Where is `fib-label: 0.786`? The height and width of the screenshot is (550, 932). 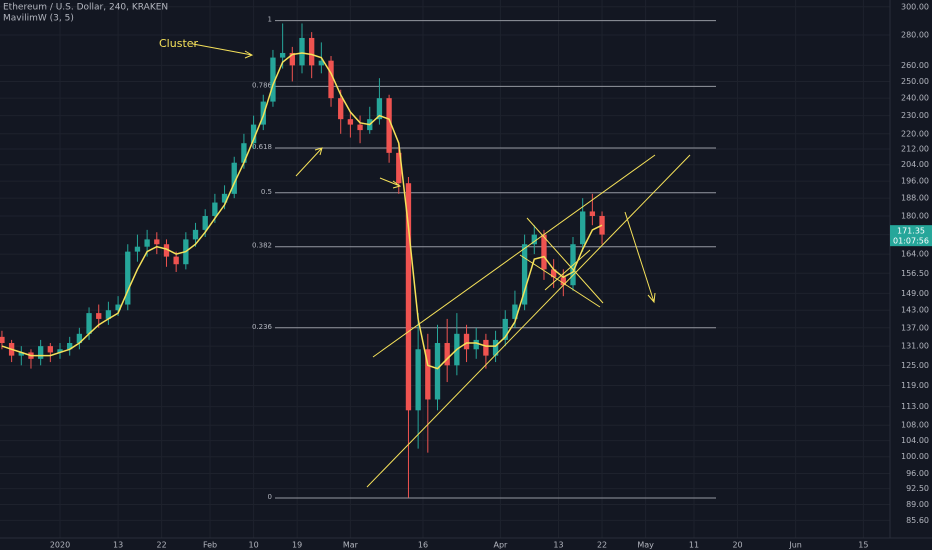 fib-label: 0.786 is located at coordinates (262, 85).